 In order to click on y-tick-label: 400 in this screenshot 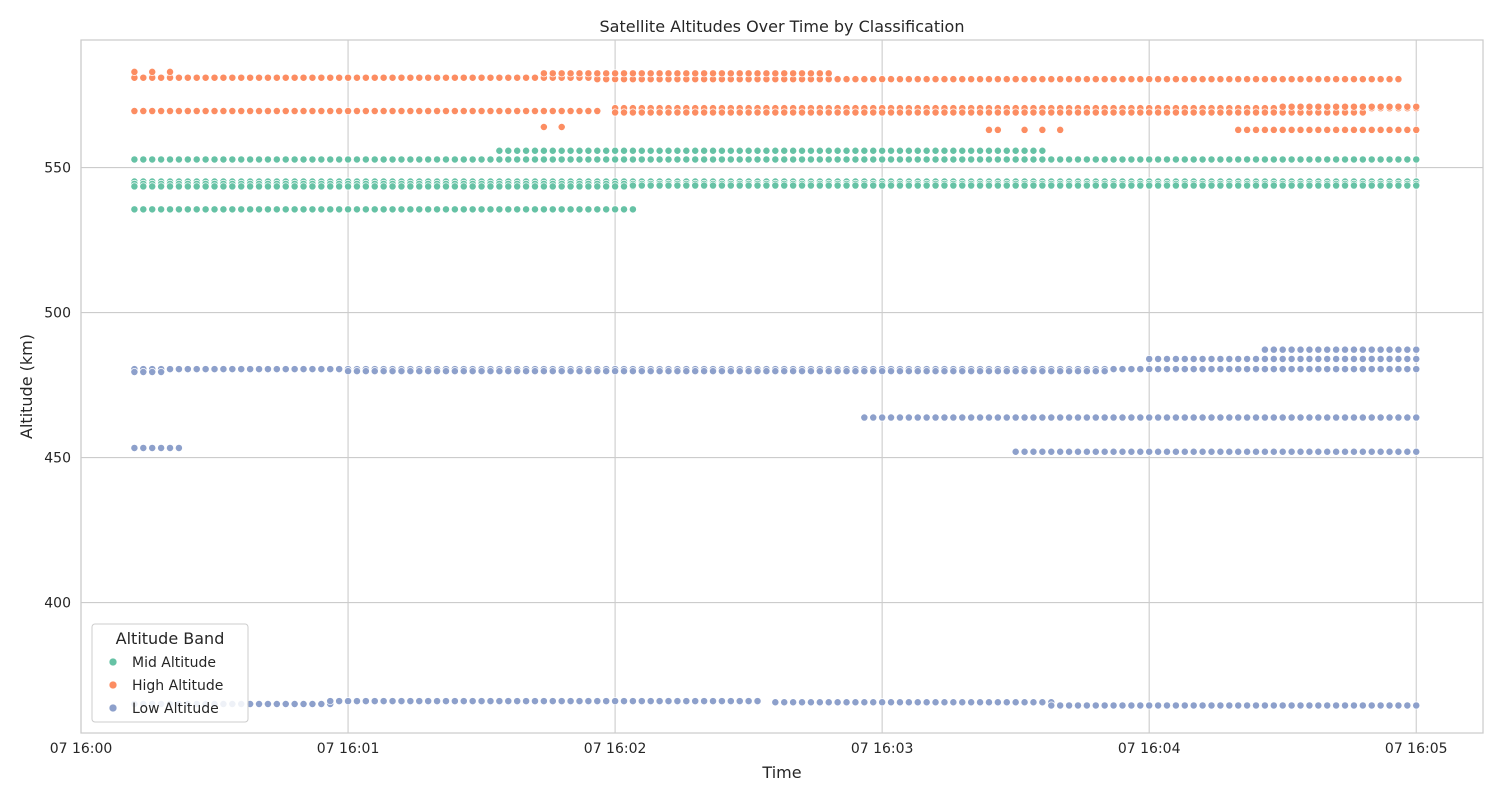, I will do `click(57, 604)`.